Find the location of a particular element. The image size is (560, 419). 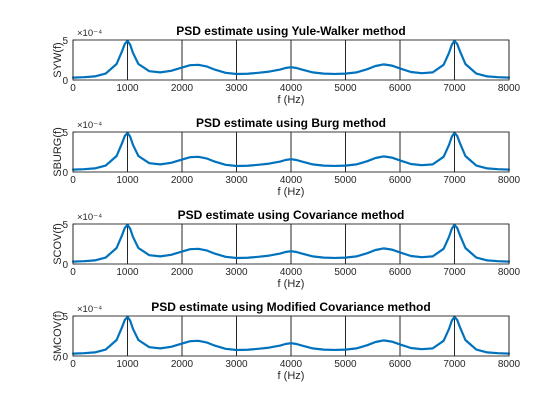

chart-title: PSD estimate using Yule-Walker method is located at coordinates (290, 31).